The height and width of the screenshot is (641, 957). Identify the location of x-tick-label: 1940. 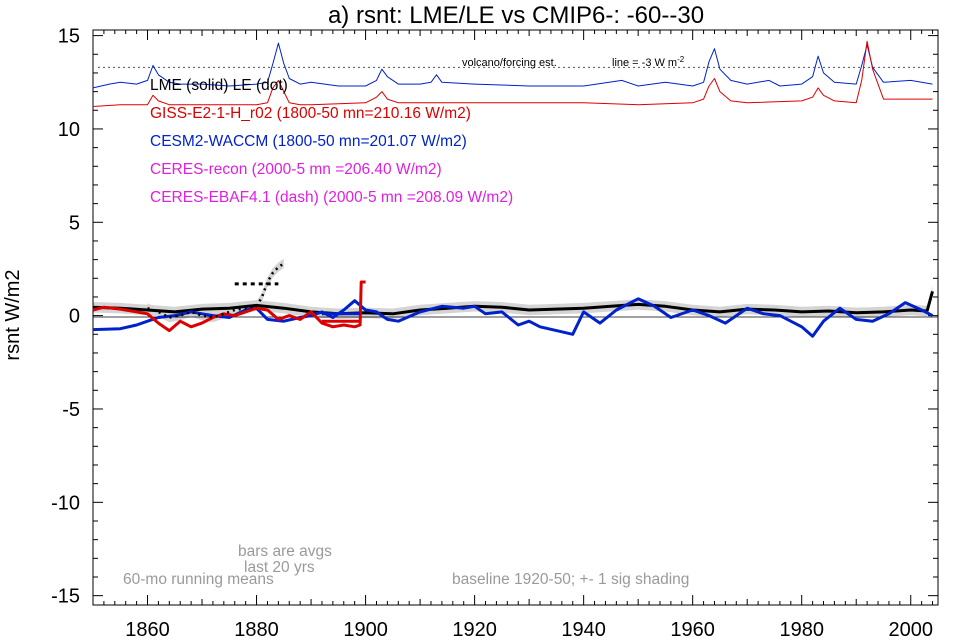
(583, 630).